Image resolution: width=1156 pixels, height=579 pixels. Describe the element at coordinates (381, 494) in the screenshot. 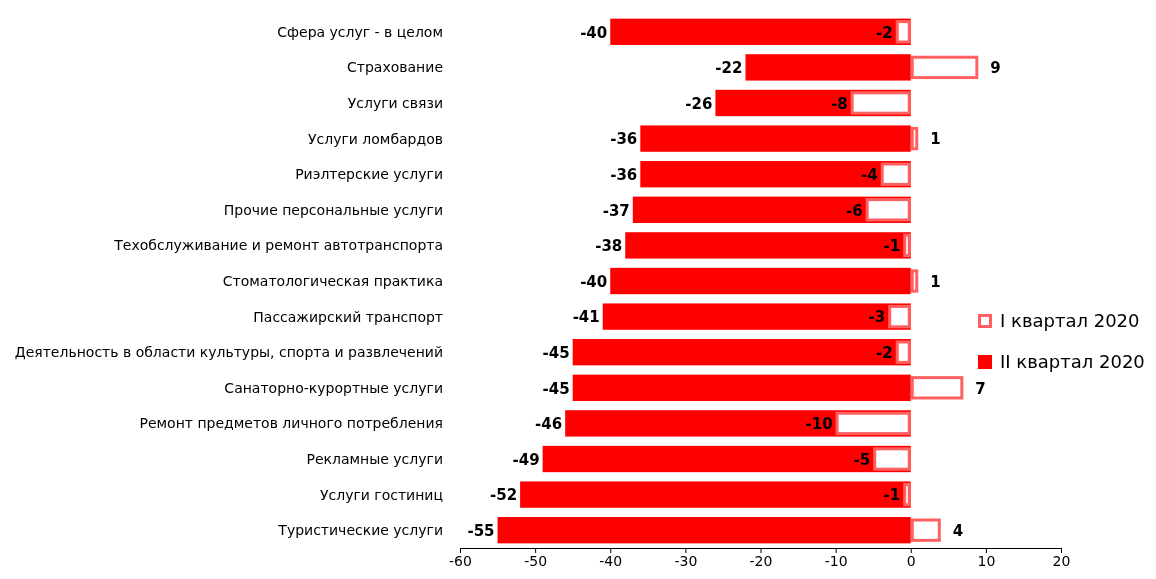

I see `y-tick-label: Услуги гостиниц` at that location.